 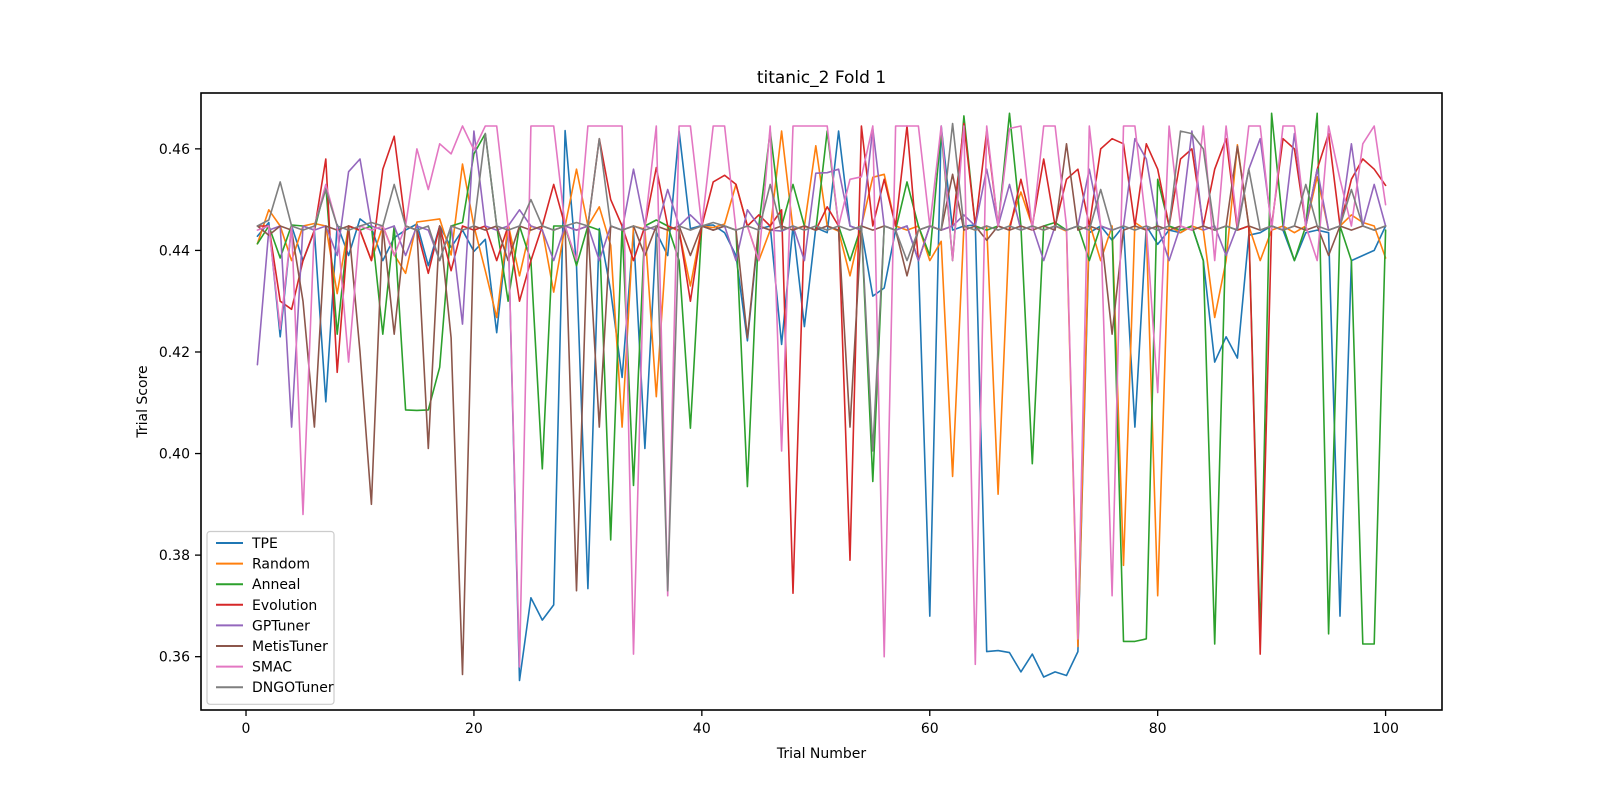 What do you see at coordinates (143, 401) in the screenshot?
I see `y-axis-label: Trial Score` at bounding box center [143, 401].